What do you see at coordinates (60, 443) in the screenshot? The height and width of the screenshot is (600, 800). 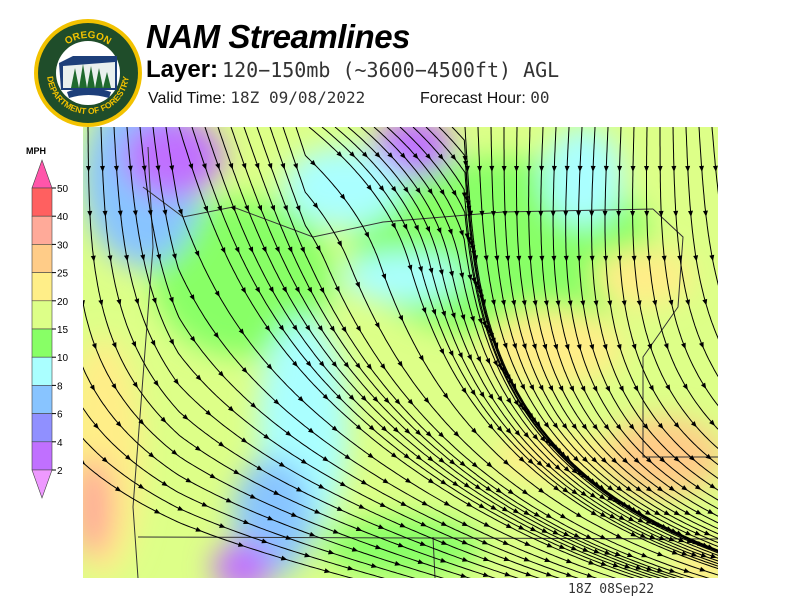 I see `colorbar-tick-label: 4` at bounding box center [60, 443].